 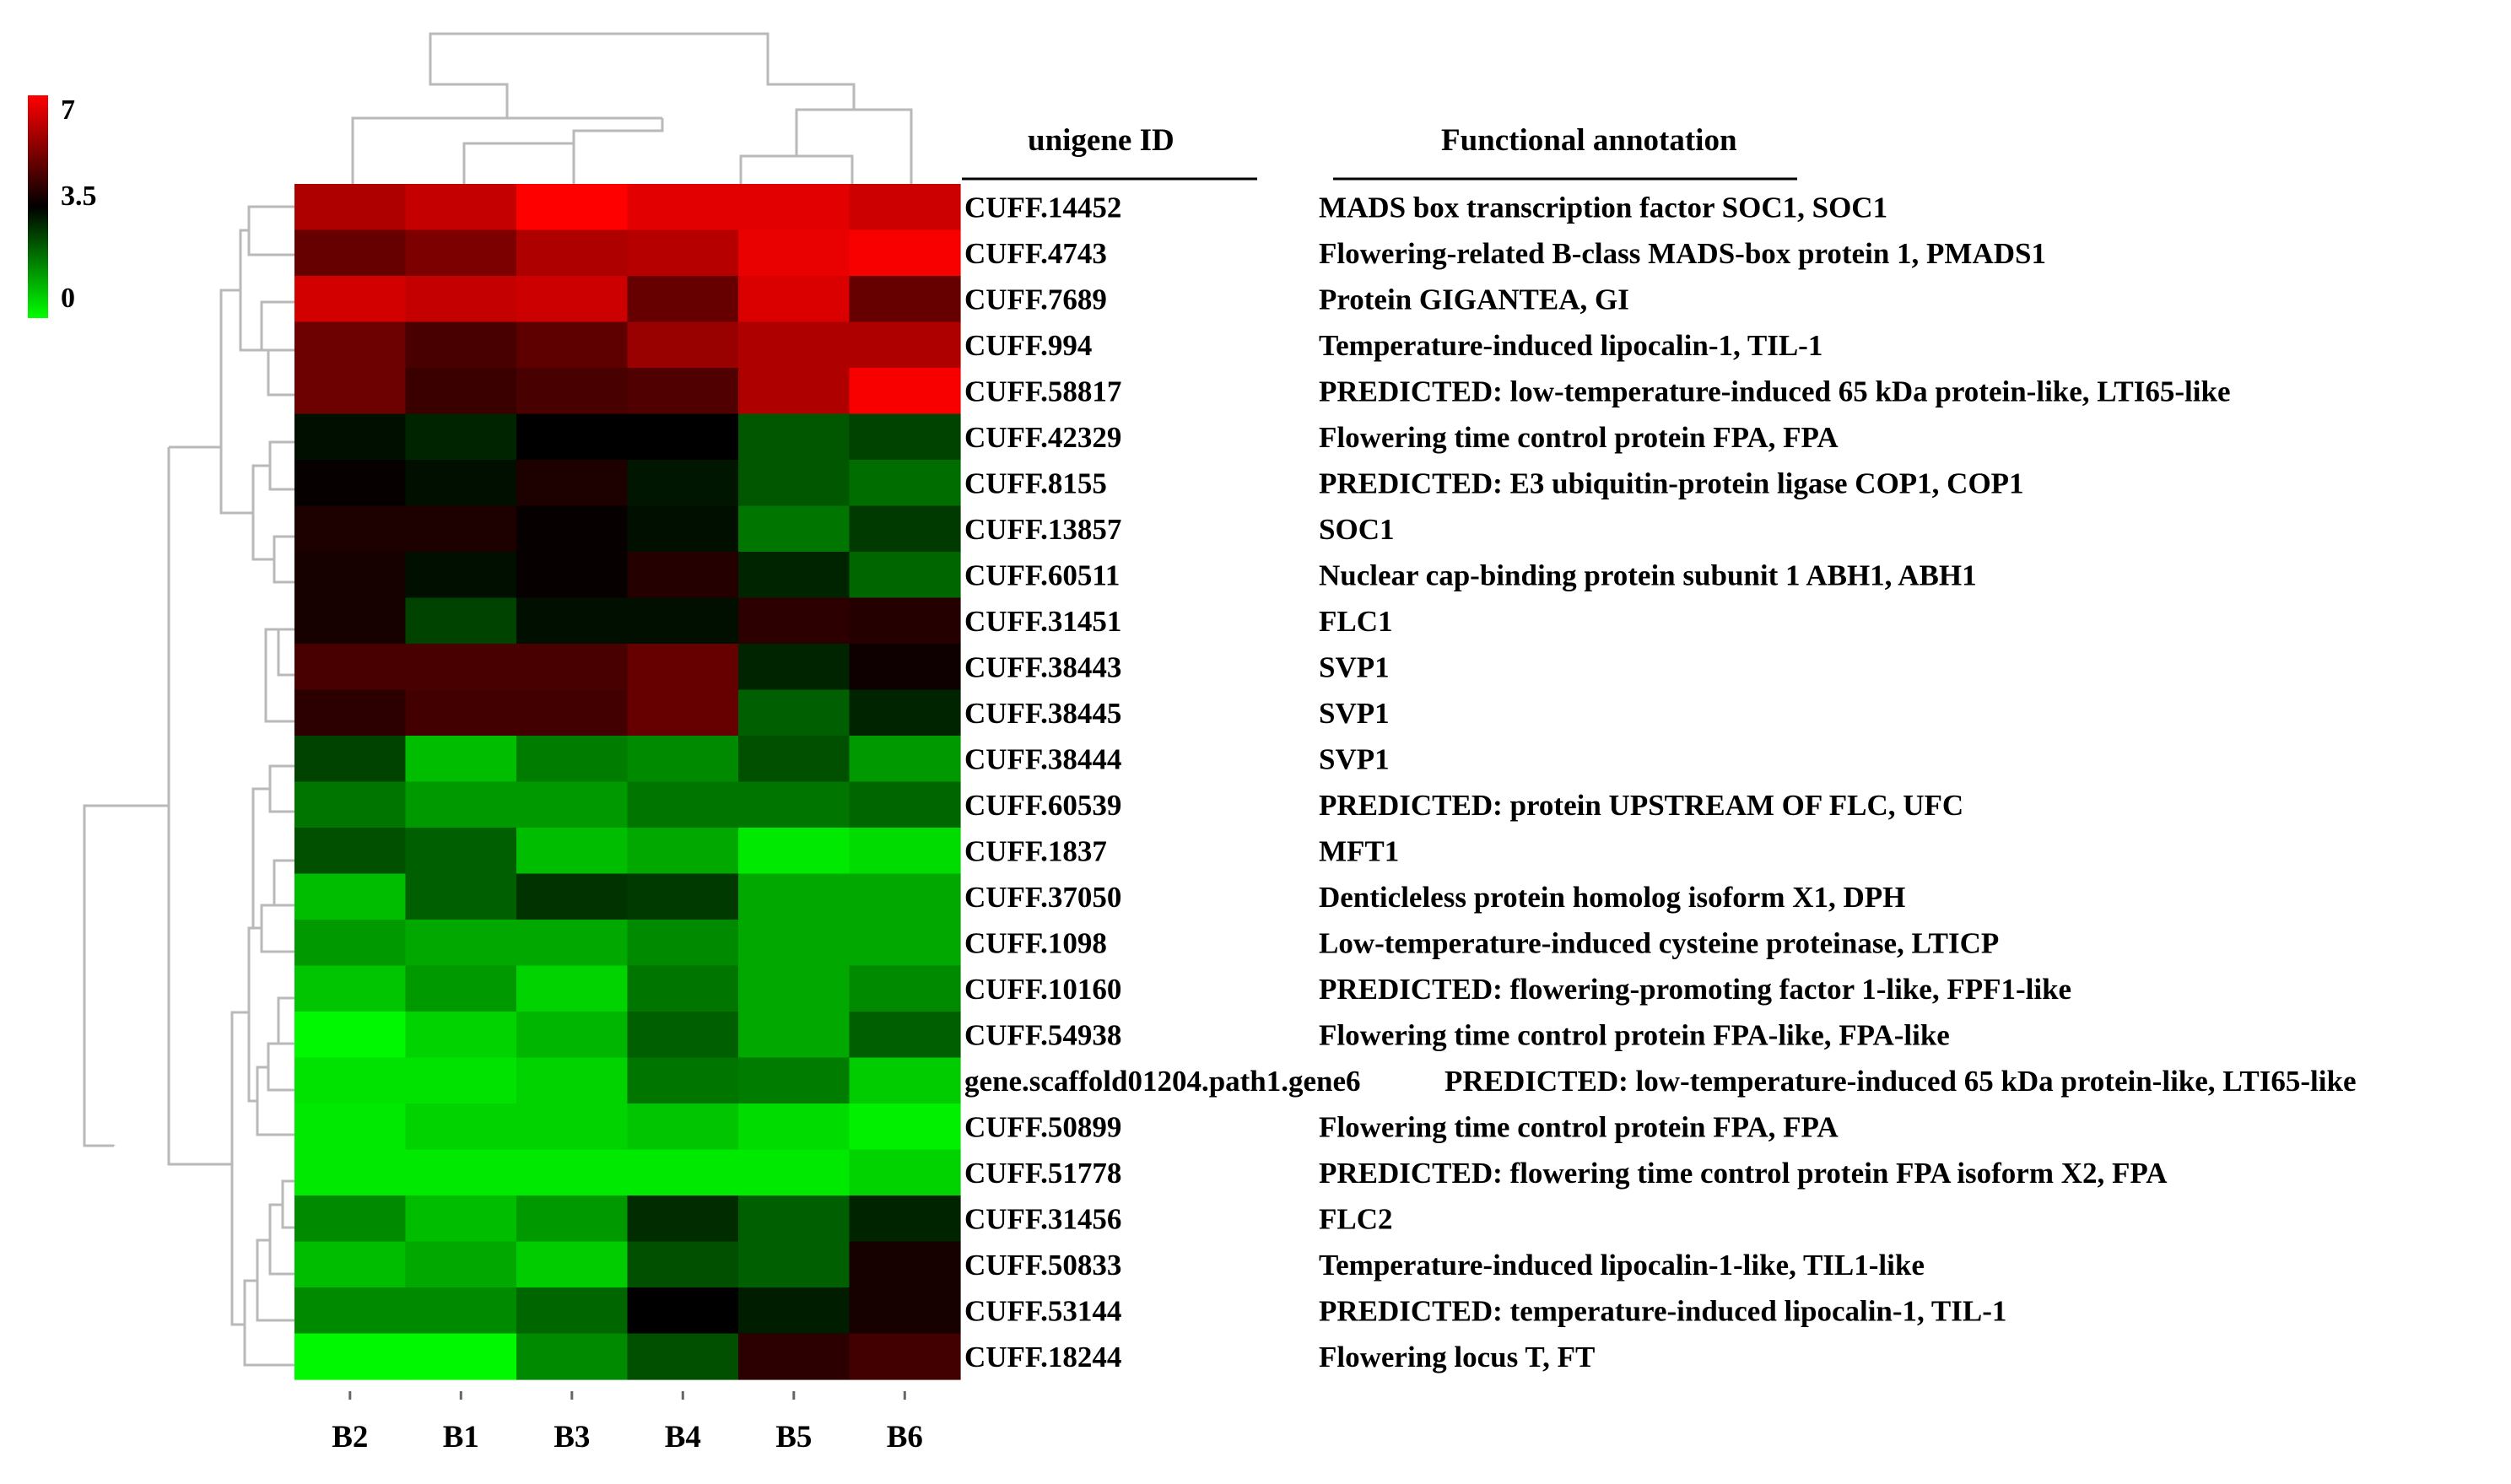 What do you see at coordinates (1042, 1034) in the screenshot?
I see `gene-id-label: CUFF.54938` at bounding box center [1042, 1034].